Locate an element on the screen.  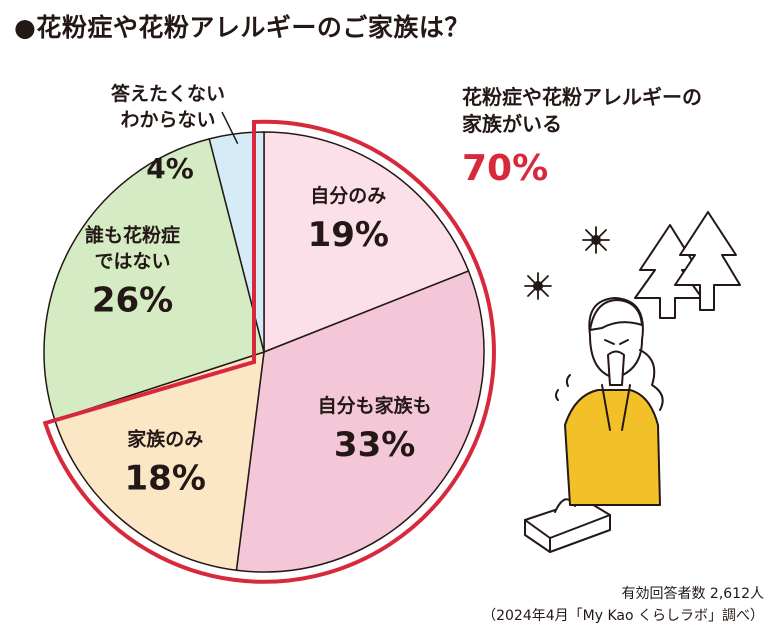
pollen-icon is located at coordinates (567, 263).